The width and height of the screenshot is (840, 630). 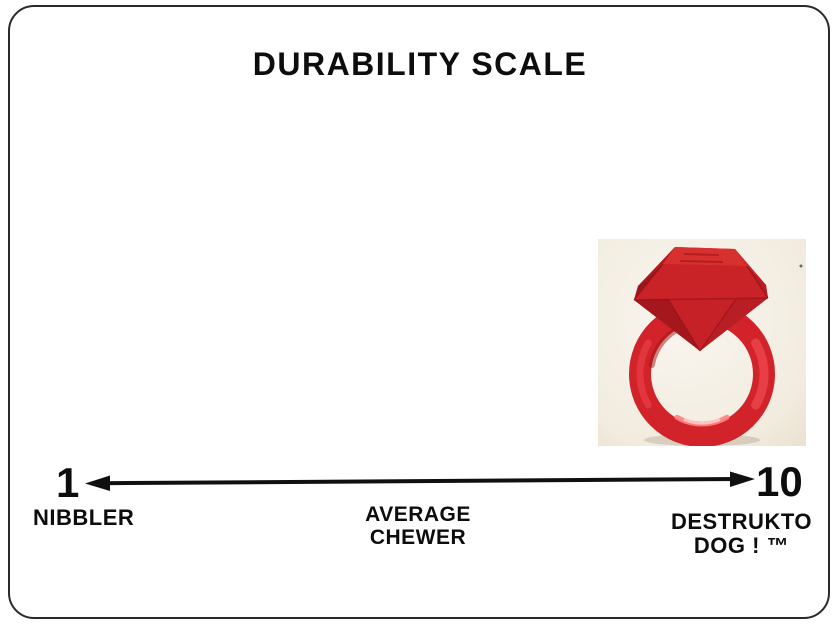 I want to click on double-arrow-icon, so click(x=420, y=481).